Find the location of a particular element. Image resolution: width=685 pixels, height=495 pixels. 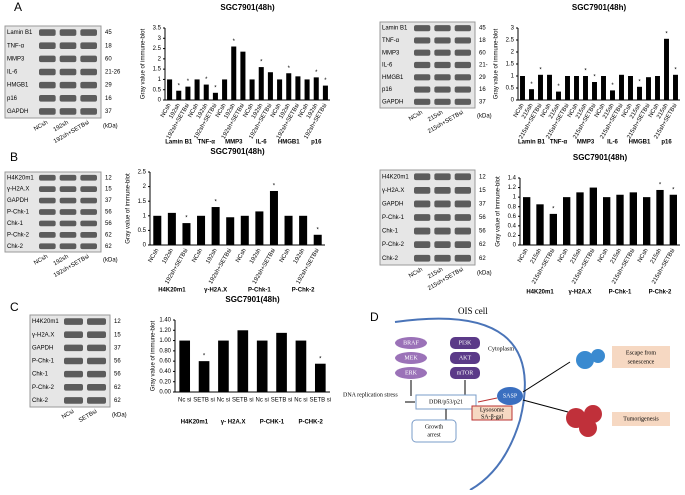

x-tick-label: NCsh is located at coordinates (285, 256).